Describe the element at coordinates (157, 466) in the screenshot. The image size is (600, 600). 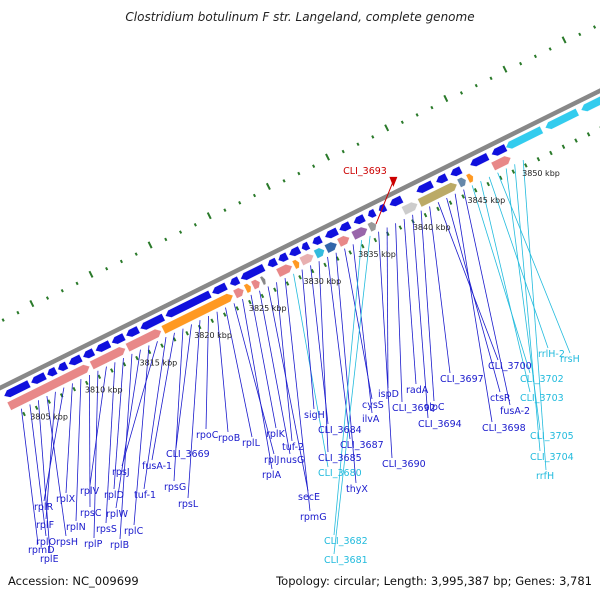
I see `gene-label: fusA-1` at that location.